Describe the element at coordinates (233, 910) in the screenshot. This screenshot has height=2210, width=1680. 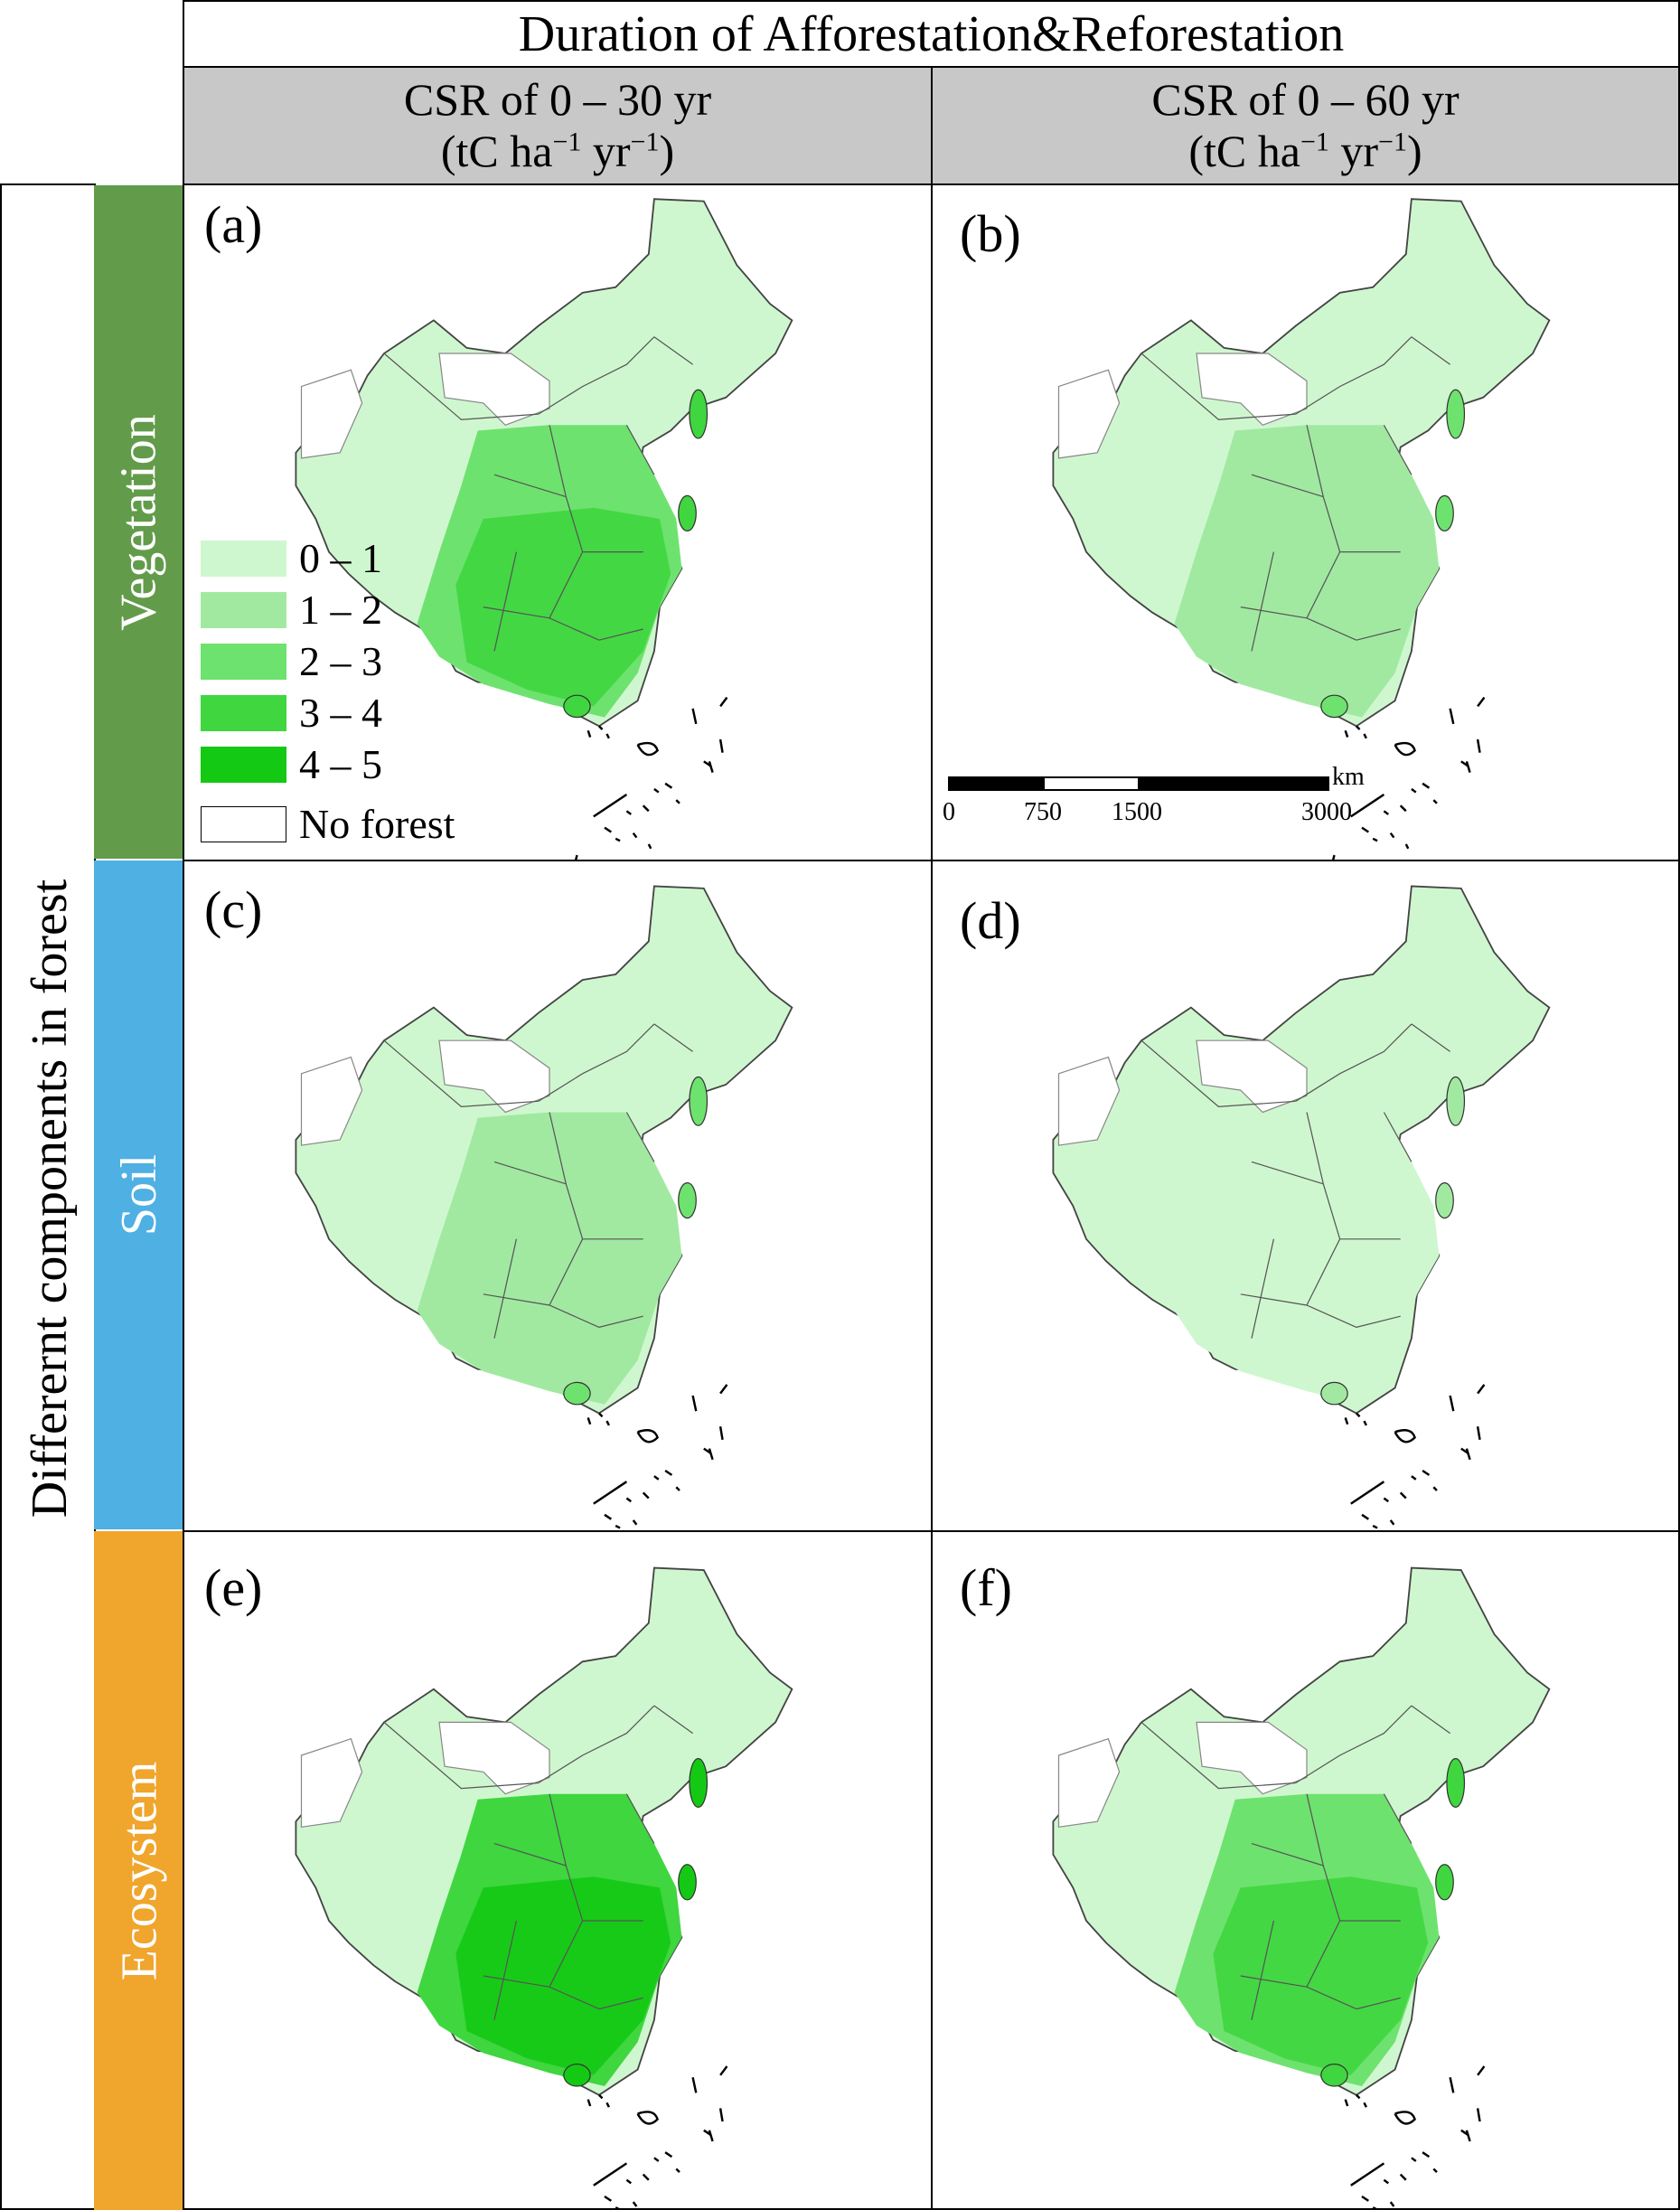
I see `panel-c-label: (c)` at that location.